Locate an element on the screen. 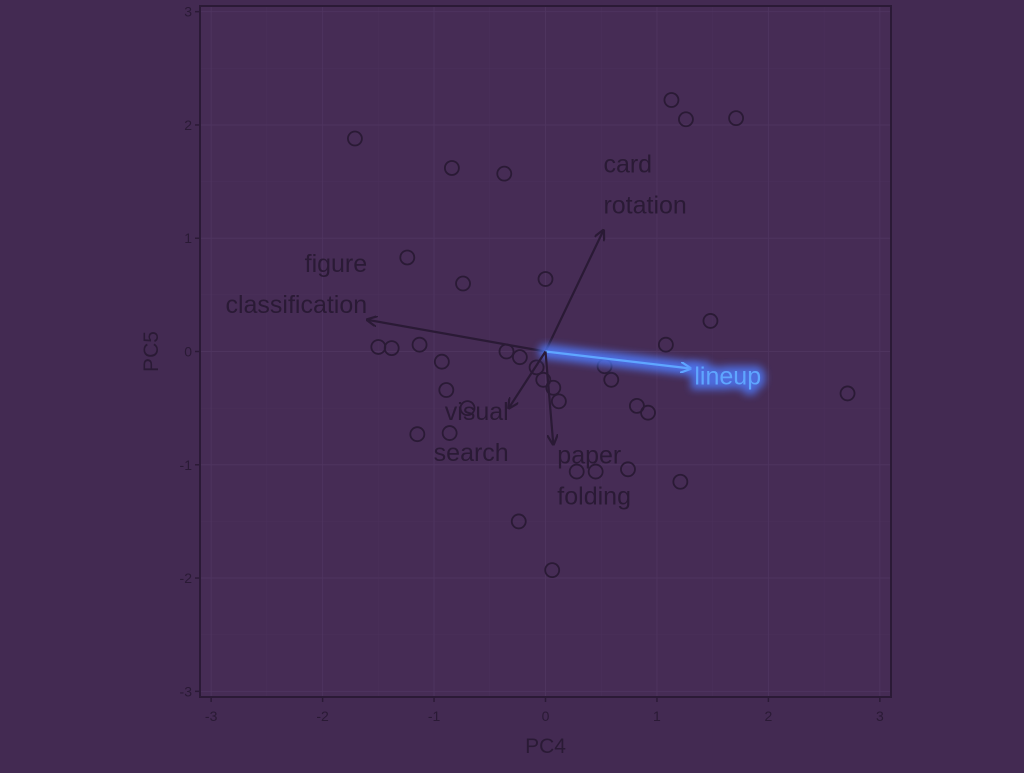  loading-label-paper-folding: folding is located at coordinates (594, 496).